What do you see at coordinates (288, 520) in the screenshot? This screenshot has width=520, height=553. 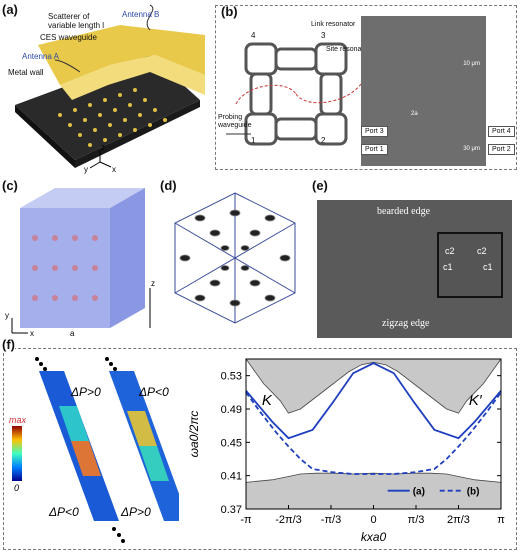 I see `x-tick-label: -2π/3` at bounding box center [288, 520].